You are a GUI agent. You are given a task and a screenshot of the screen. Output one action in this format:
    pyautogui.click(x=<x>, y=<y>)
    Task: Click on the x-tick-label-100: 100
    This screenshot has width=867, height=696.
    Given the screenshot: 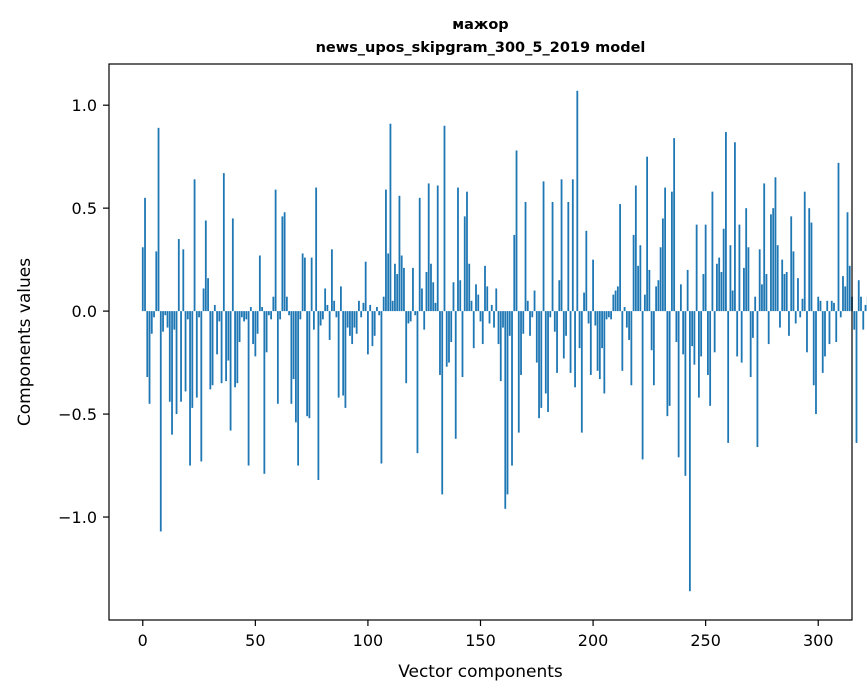 What is the action you would take?
    pyautogui.click(x=368, y=640)
    